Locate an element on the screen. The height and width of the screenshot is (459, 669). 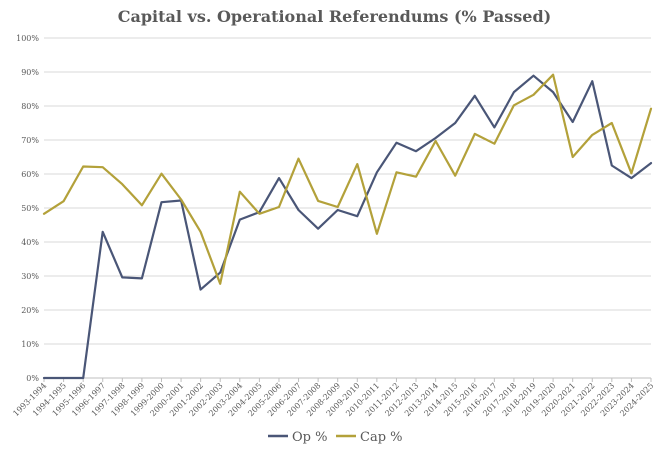
y-tick-label: 100% is located at coordinates (27, 38).